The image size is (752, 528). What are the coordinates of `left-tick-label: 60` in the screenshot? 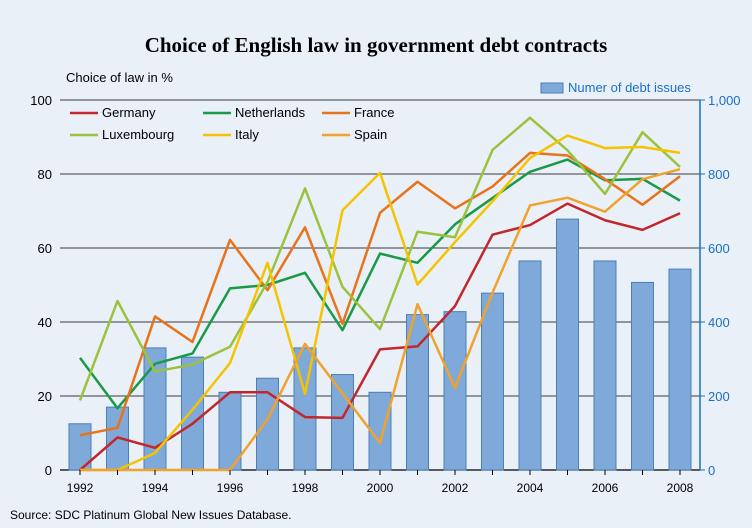 It's located at (45, 248).